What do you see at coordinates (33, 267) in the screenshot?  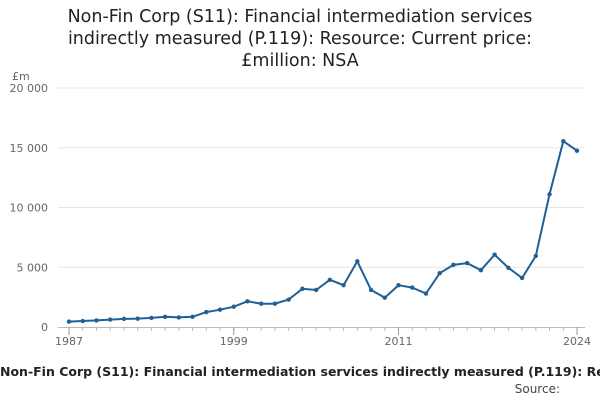 I see `y-tick-label: 5 000` at bounding box center [33, 267].